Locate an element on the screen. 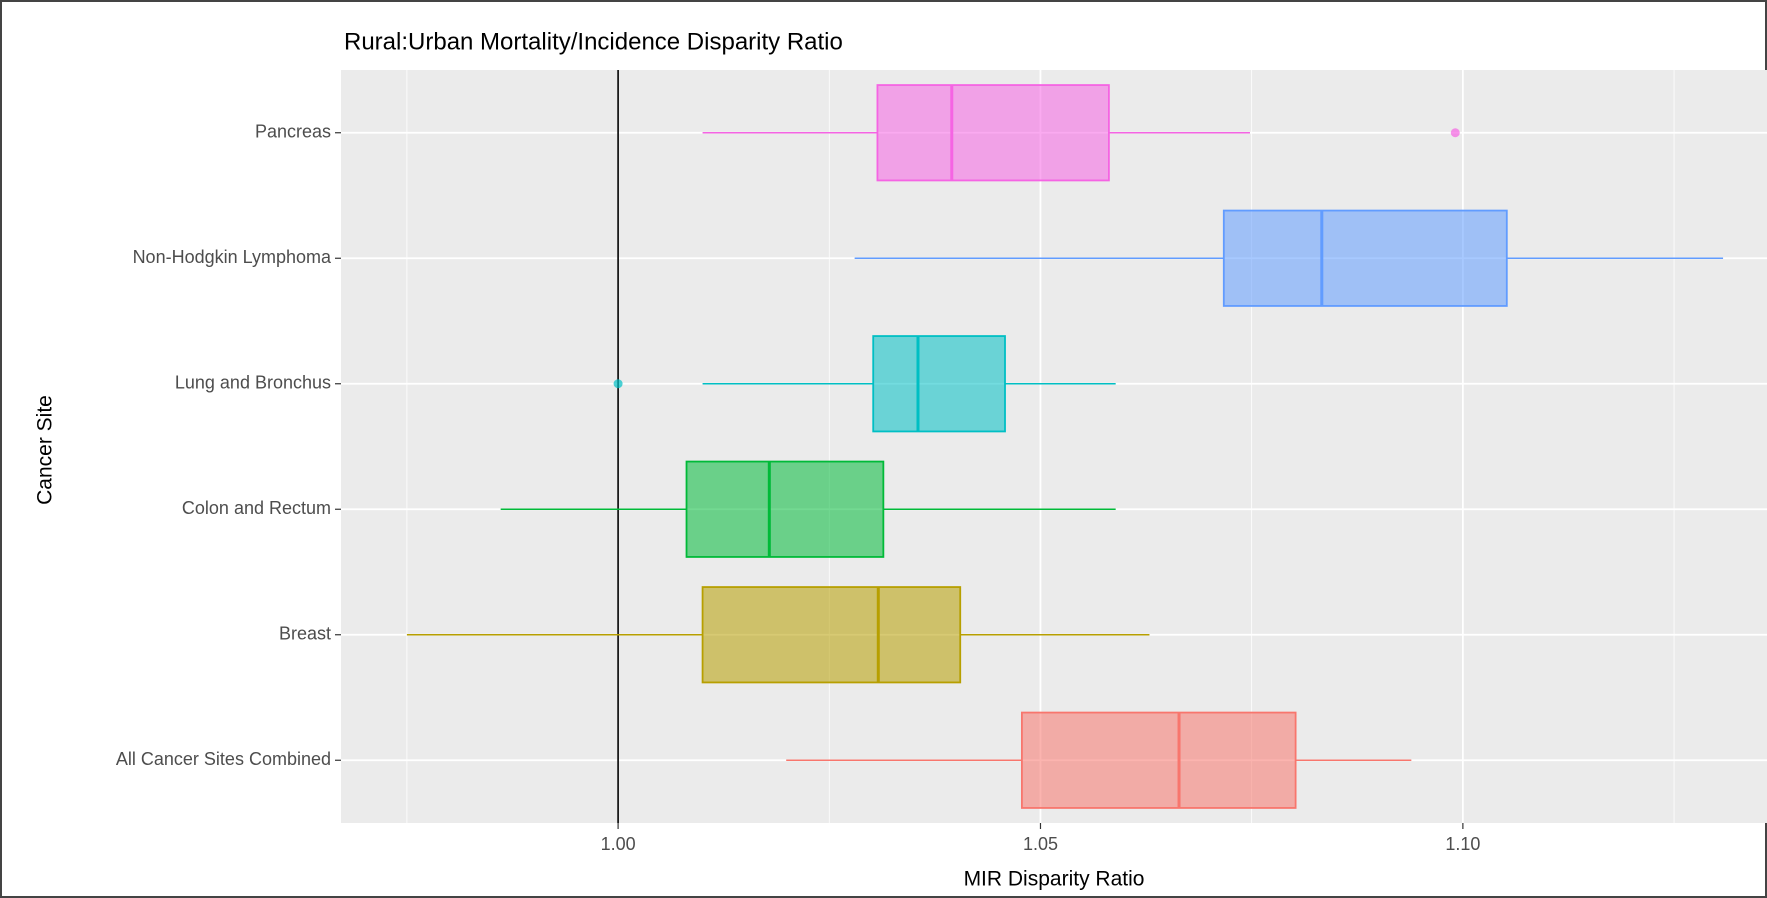 Image resolution: width=1767 pixels, height=898 pixels. y-tick-label: Lung and Bronchus is located at coordinates (253, 383).